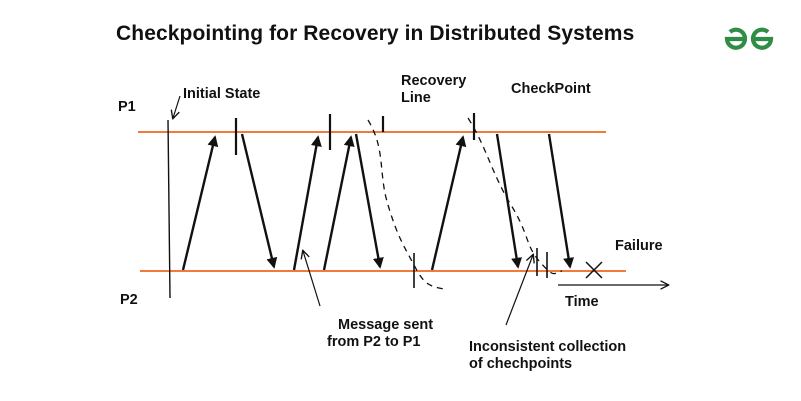 This screenshot has height=401, width=801. Describe the element at coordinates (548, 347) in the screenshot. I see `inconsistent-label-1: Inconsistent collection` at that location.